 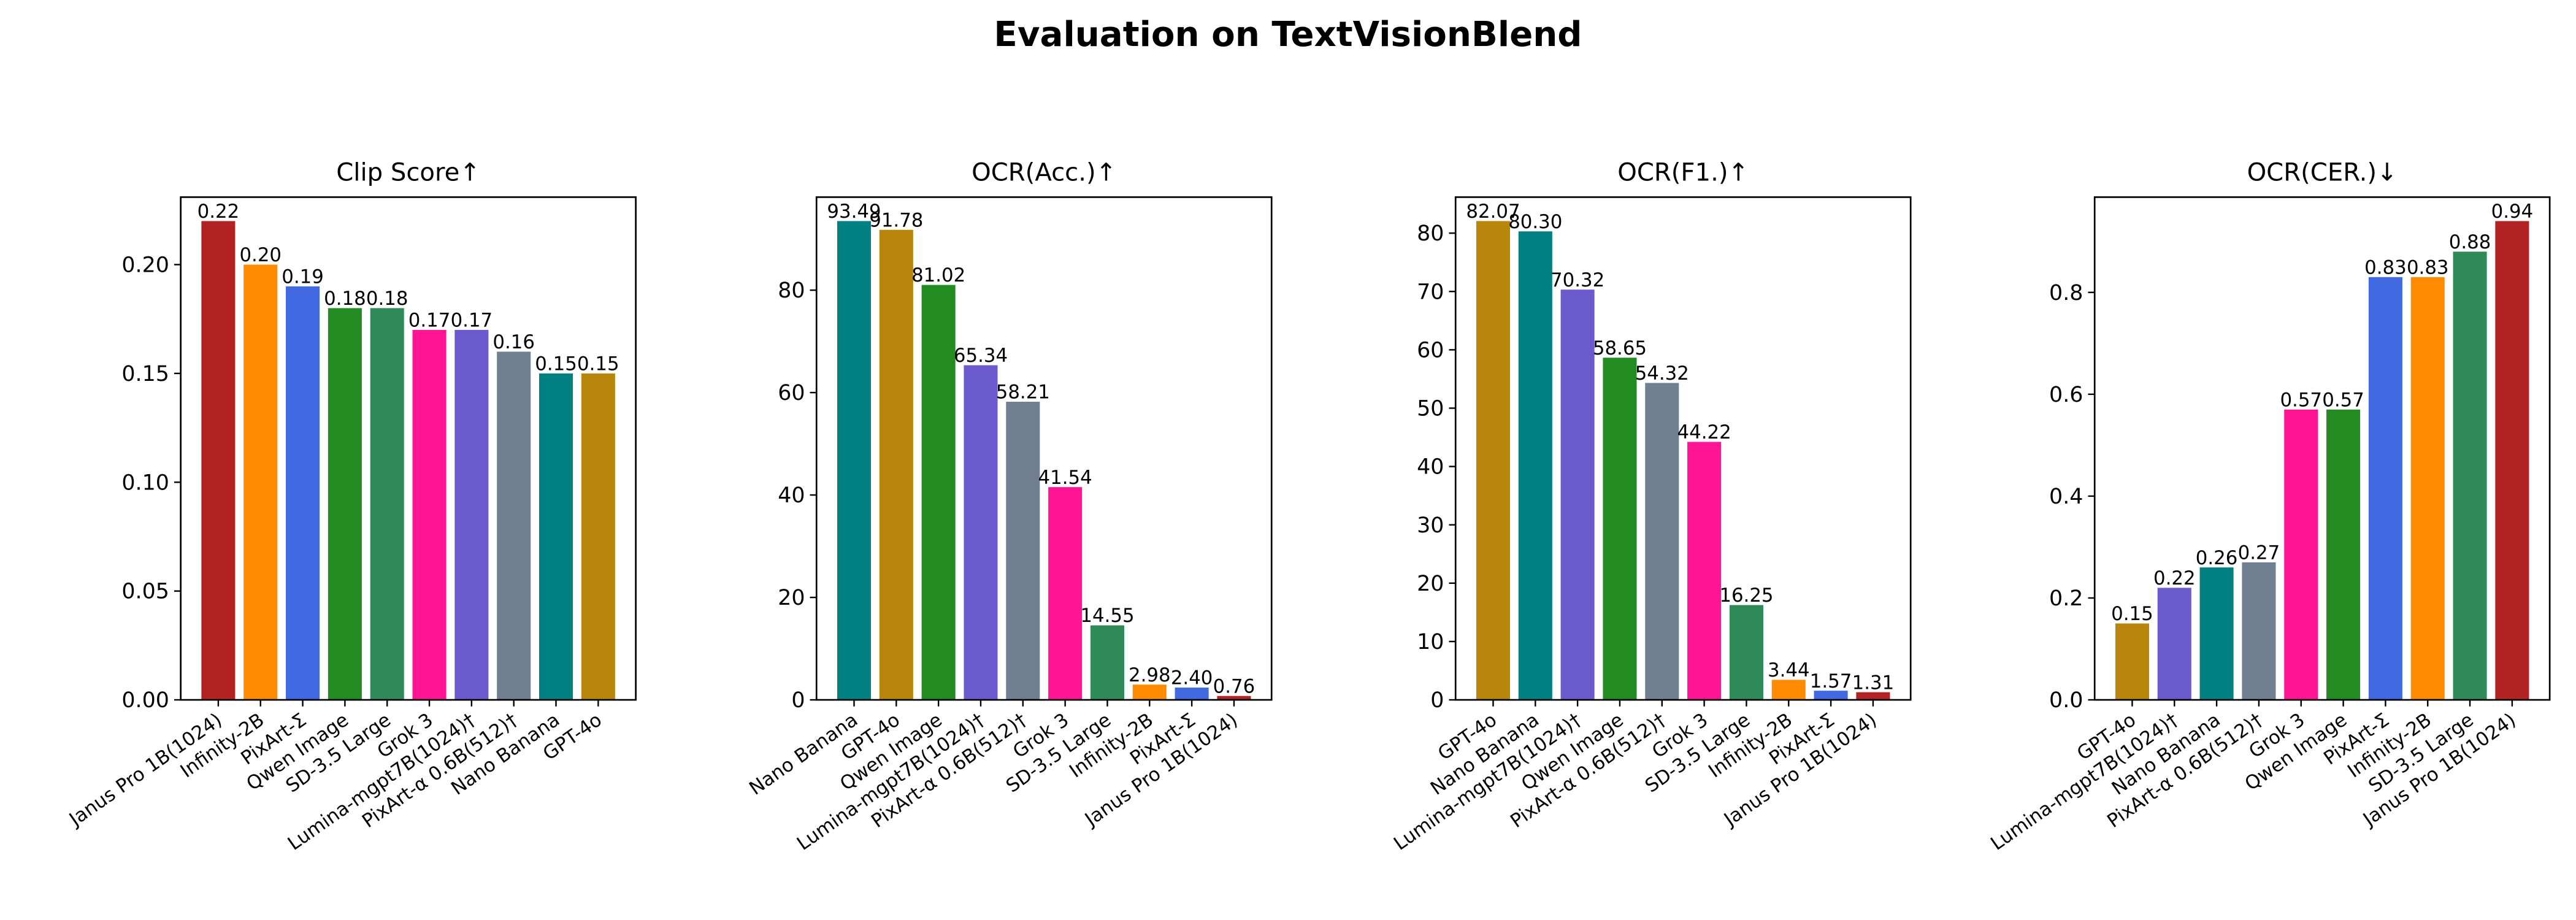 I want to click on data-label: 70.32, so click(x=1577, y=280).